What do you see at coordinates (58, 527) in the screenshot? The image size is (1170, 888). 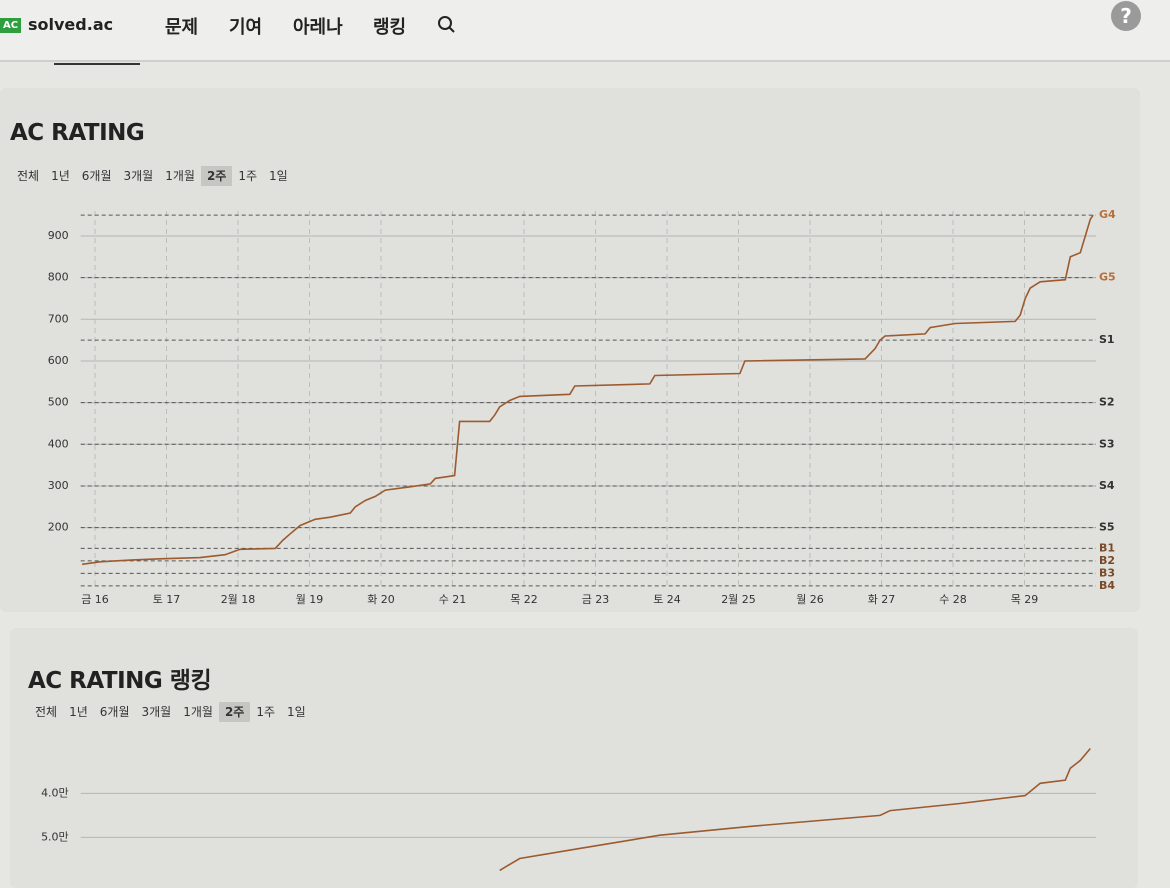 I see `y-tick-label: 200` at bounding box center [58, 527].